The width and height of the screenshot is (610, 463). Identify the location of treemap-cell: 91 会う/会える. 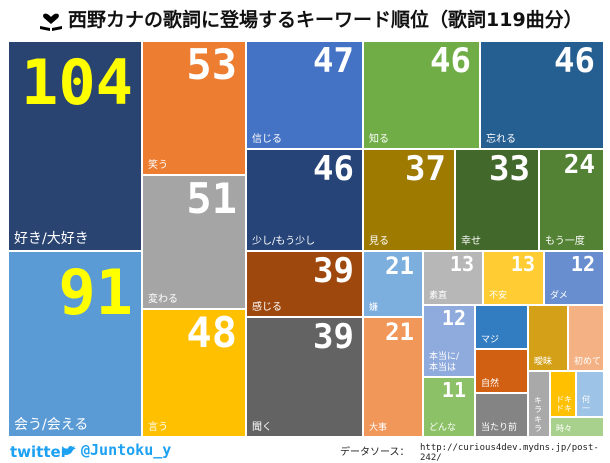
(75, 344).